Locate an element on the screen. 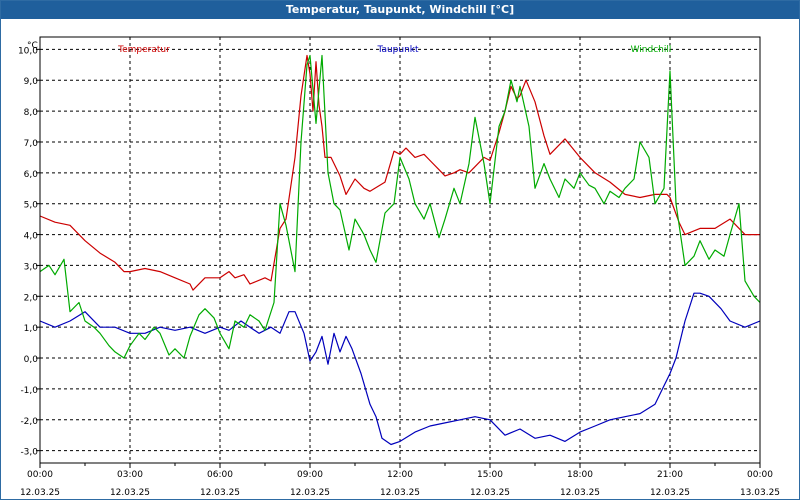  y-tick-label: 10,0 is located at coordinates (28, 51).